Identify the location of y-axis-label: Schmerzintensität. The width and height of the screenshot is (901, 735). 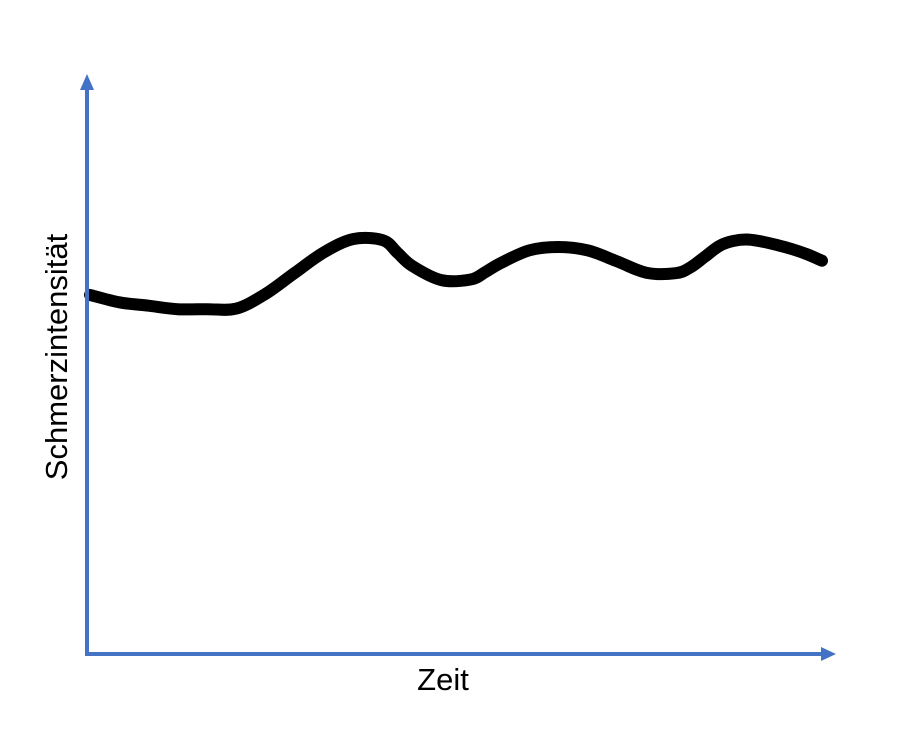
(56, 356).